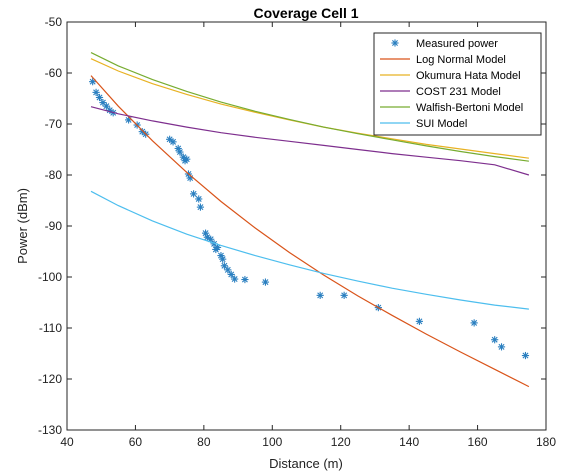 Image resolution: width=573 pixels, height=475 pixels. What do you see at coordinates (54, 22) in the screenshot?
I see `y-tick-label: -50` at bounding box center [54, 22].